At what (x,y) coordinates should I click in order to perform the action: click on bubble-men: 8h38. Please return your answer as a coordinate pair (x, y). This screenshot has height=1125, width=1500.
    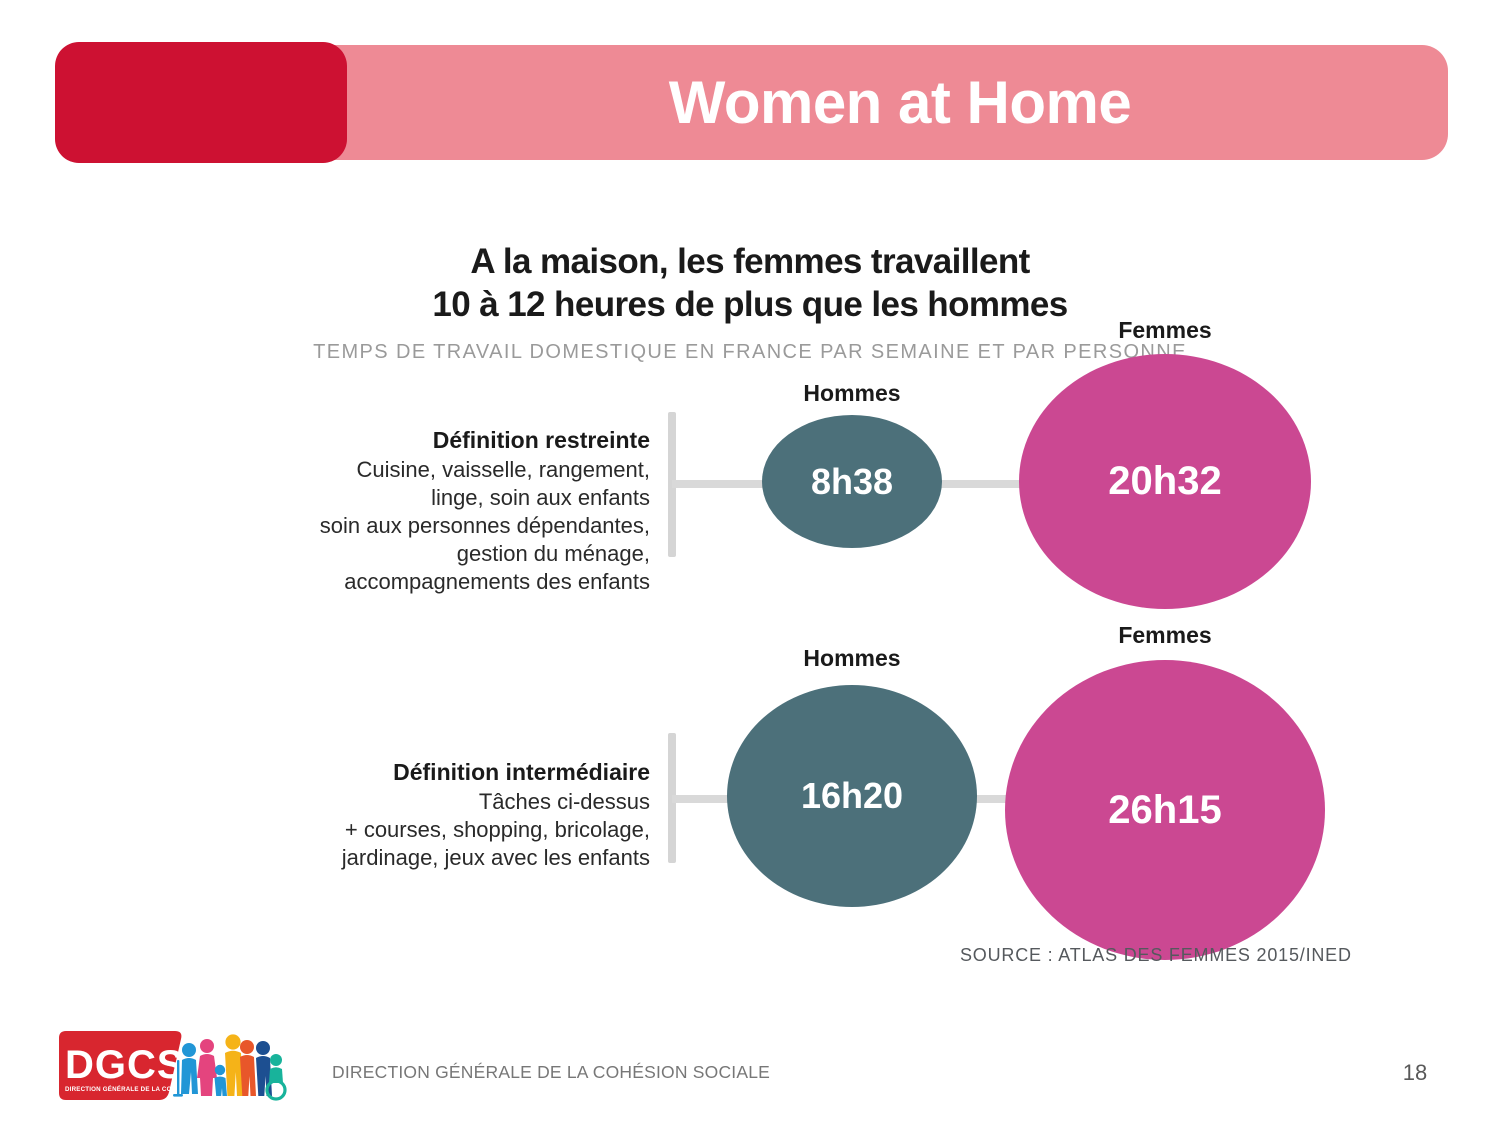
    Looking at the image, I should click on (852, 481).